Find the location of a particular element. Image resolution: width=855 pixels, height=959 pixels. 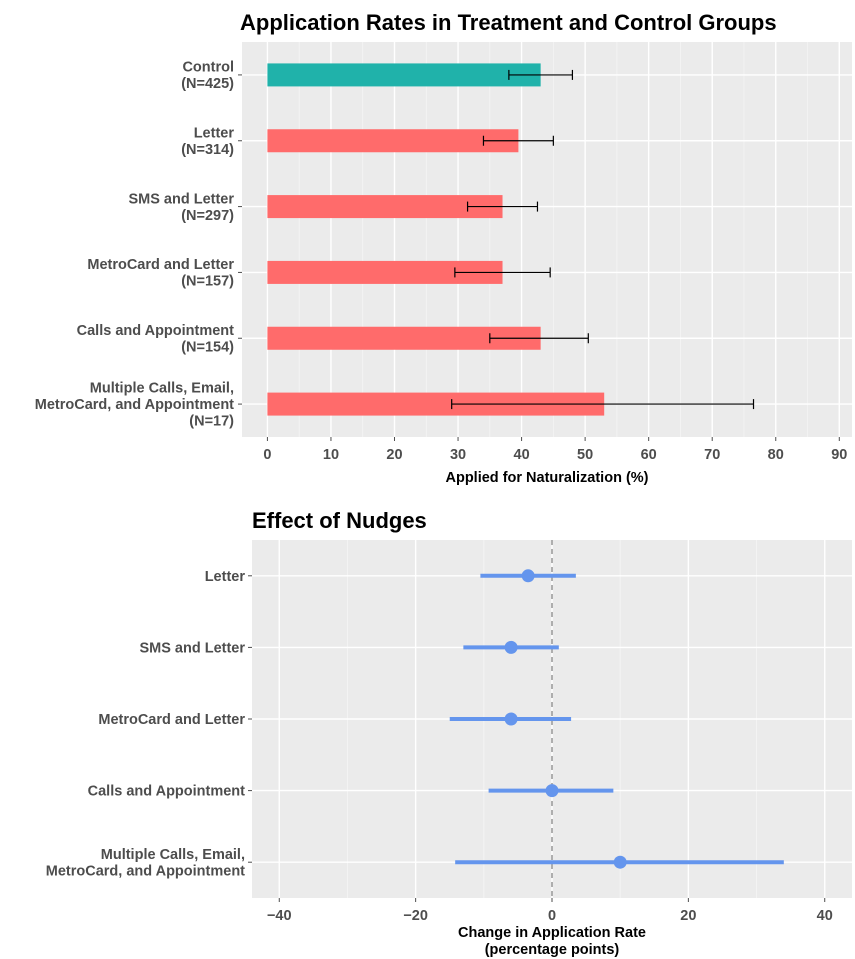

y-tick-label: (N=154) is located at coordinates (207, 348).